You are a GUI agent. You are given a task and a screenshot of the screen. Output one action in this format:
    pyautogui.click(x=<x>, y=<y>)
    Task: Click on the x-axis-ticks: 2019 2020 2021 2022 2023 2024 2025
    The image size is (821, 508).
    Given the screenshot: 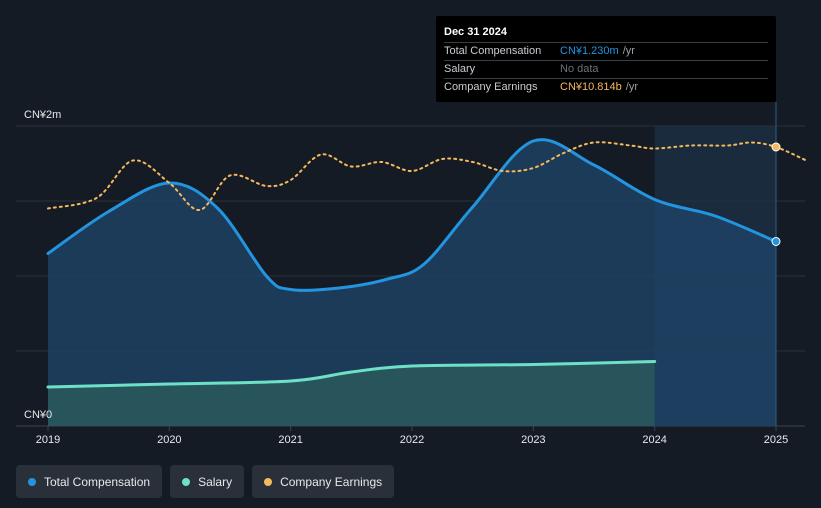 What is the action you would take?
    pyautogui.click(x=412, y=436)
    